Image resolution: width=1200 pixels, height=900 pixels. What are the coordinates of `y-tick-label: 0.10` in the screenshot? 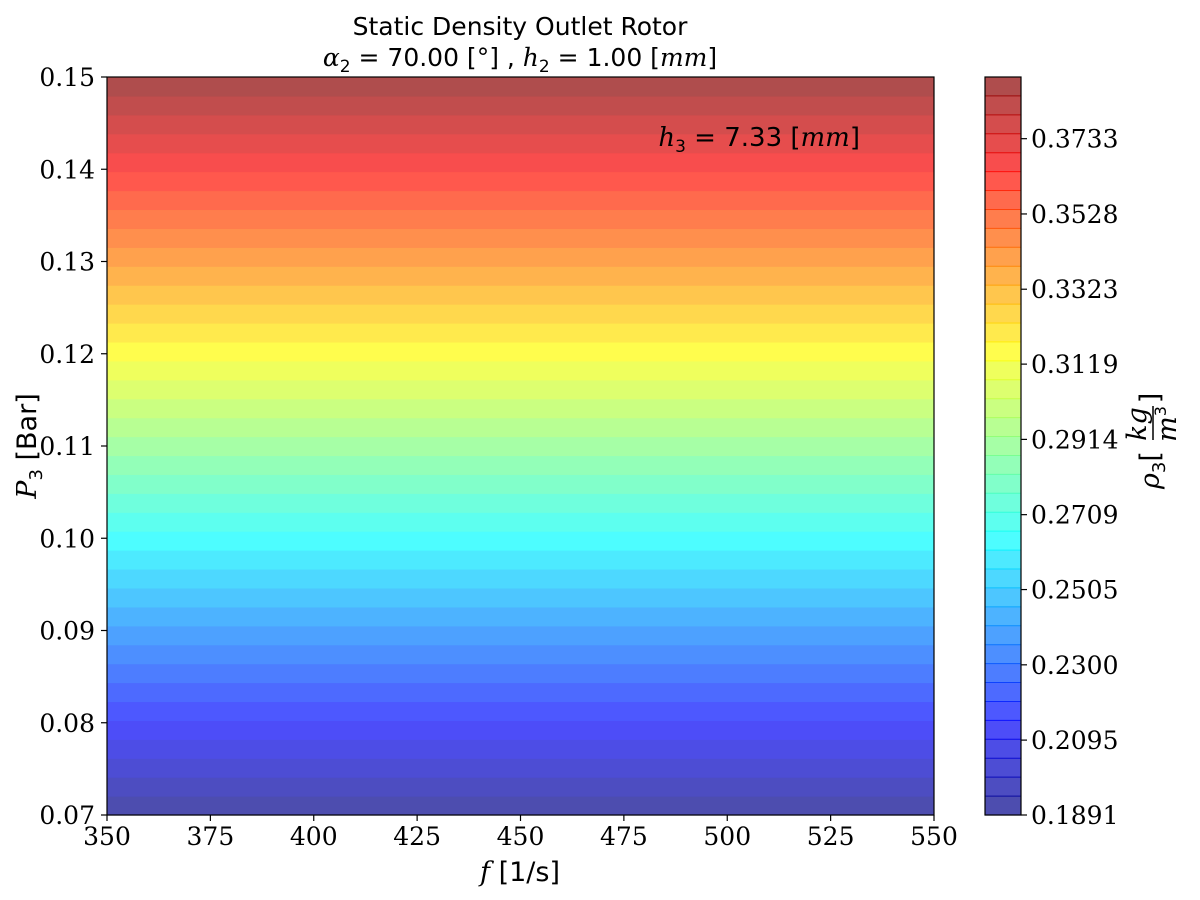 It's located at (67, 538).